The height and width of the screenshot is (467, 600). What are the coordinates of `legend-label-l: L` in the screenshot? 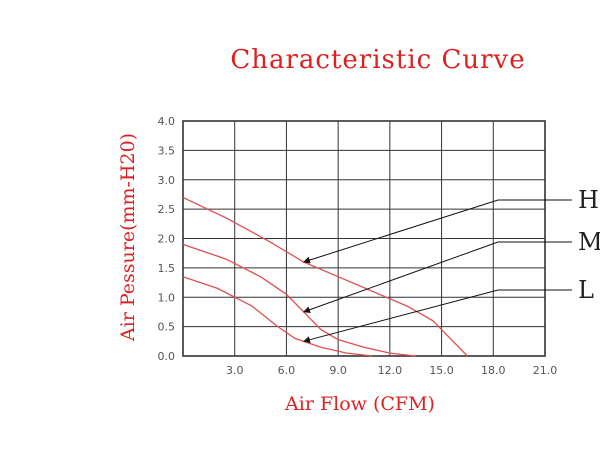 It's located at (586, 290).